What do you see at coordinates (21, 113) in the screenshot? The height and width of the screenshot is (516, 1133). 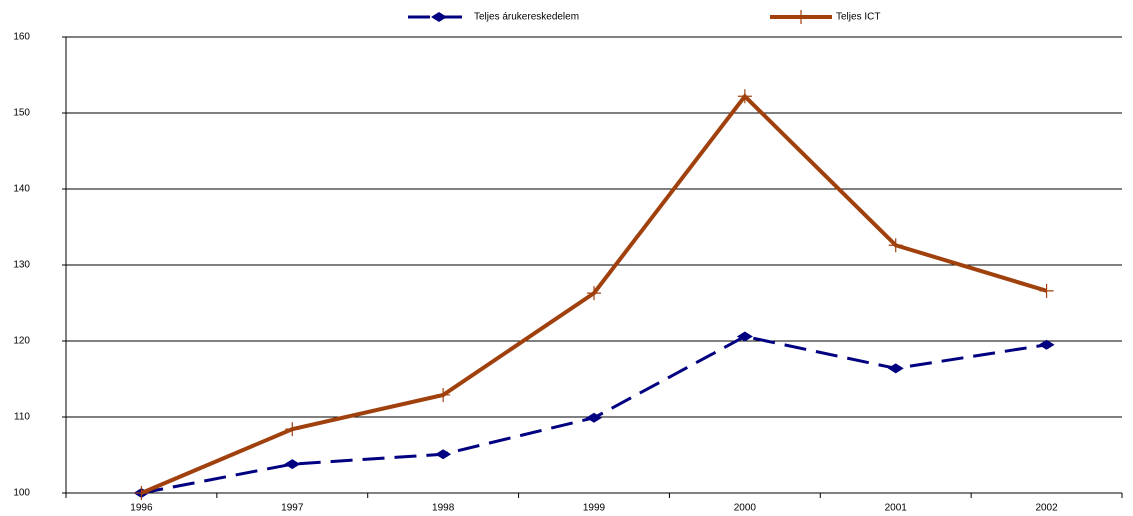 I see `y-tick-label: 150` at bounding box center [21, 113].